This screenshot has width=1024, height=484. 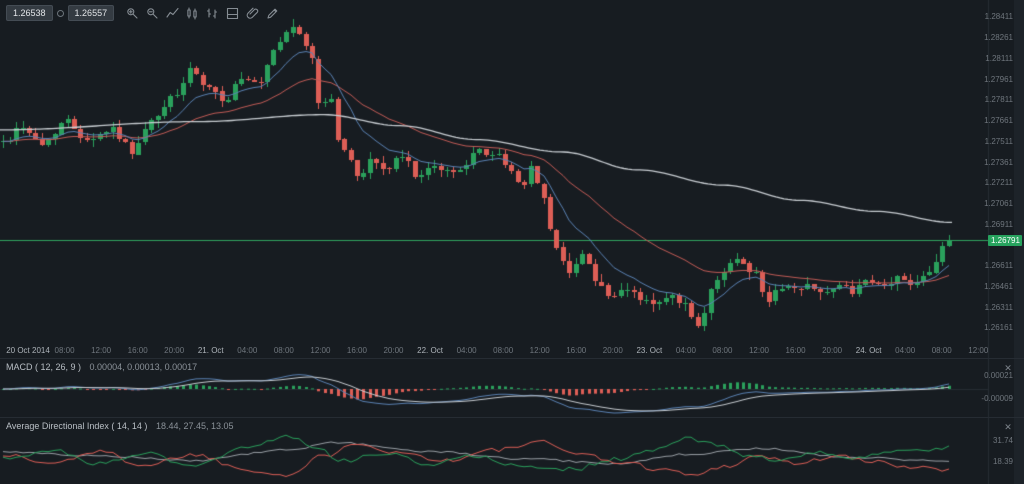 I want to click on sell-price-button: 1.26538, so click(x=29, y=13).